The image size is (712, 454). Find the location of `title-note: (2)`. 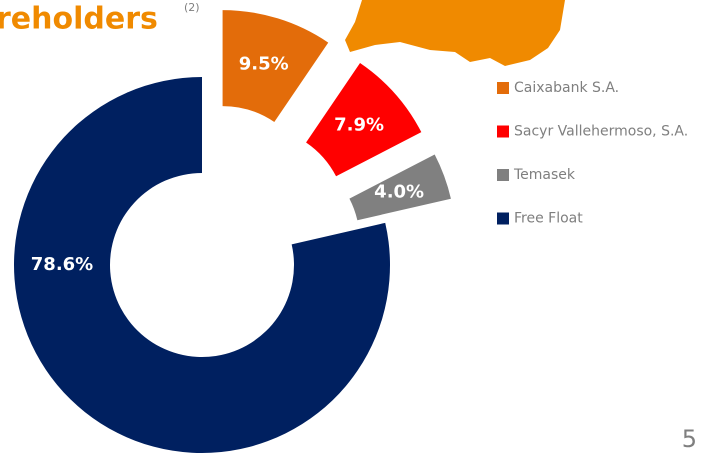

title-note: (2) is located at coordinates (192, 7).